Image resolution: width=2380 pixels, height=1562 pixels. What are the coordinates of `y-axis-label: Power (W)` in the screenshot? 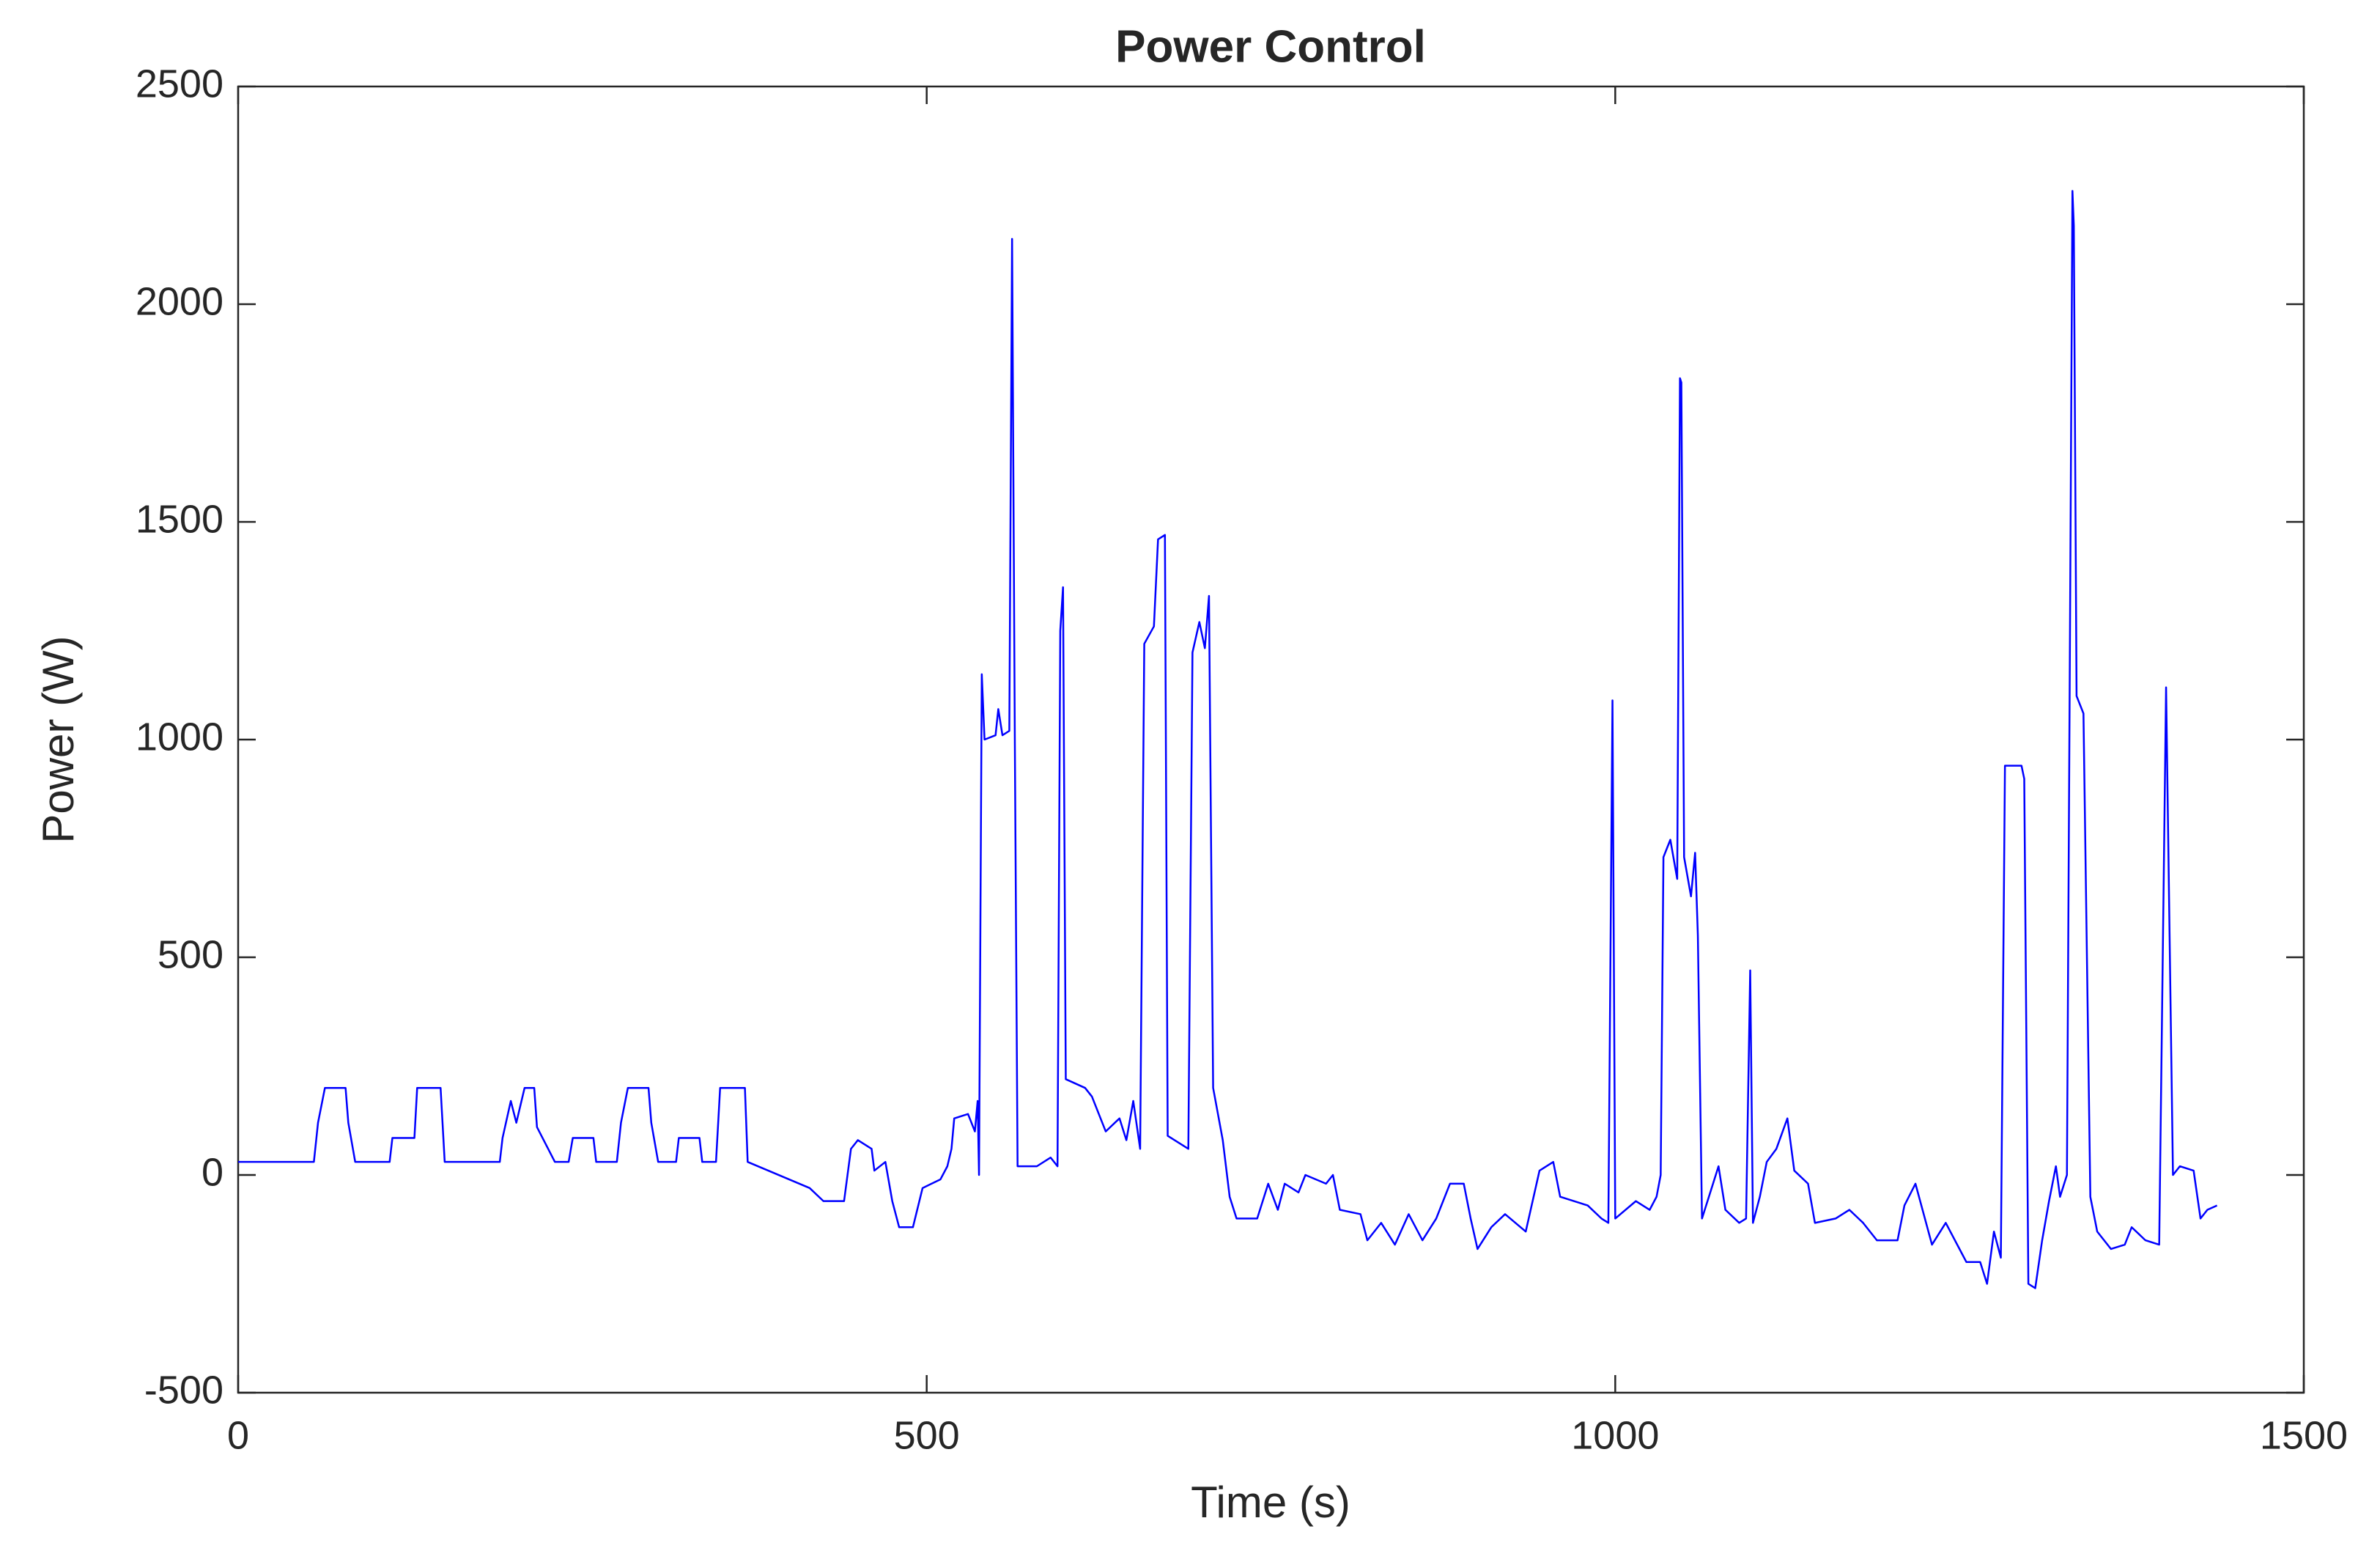 It's located at (58, 739).